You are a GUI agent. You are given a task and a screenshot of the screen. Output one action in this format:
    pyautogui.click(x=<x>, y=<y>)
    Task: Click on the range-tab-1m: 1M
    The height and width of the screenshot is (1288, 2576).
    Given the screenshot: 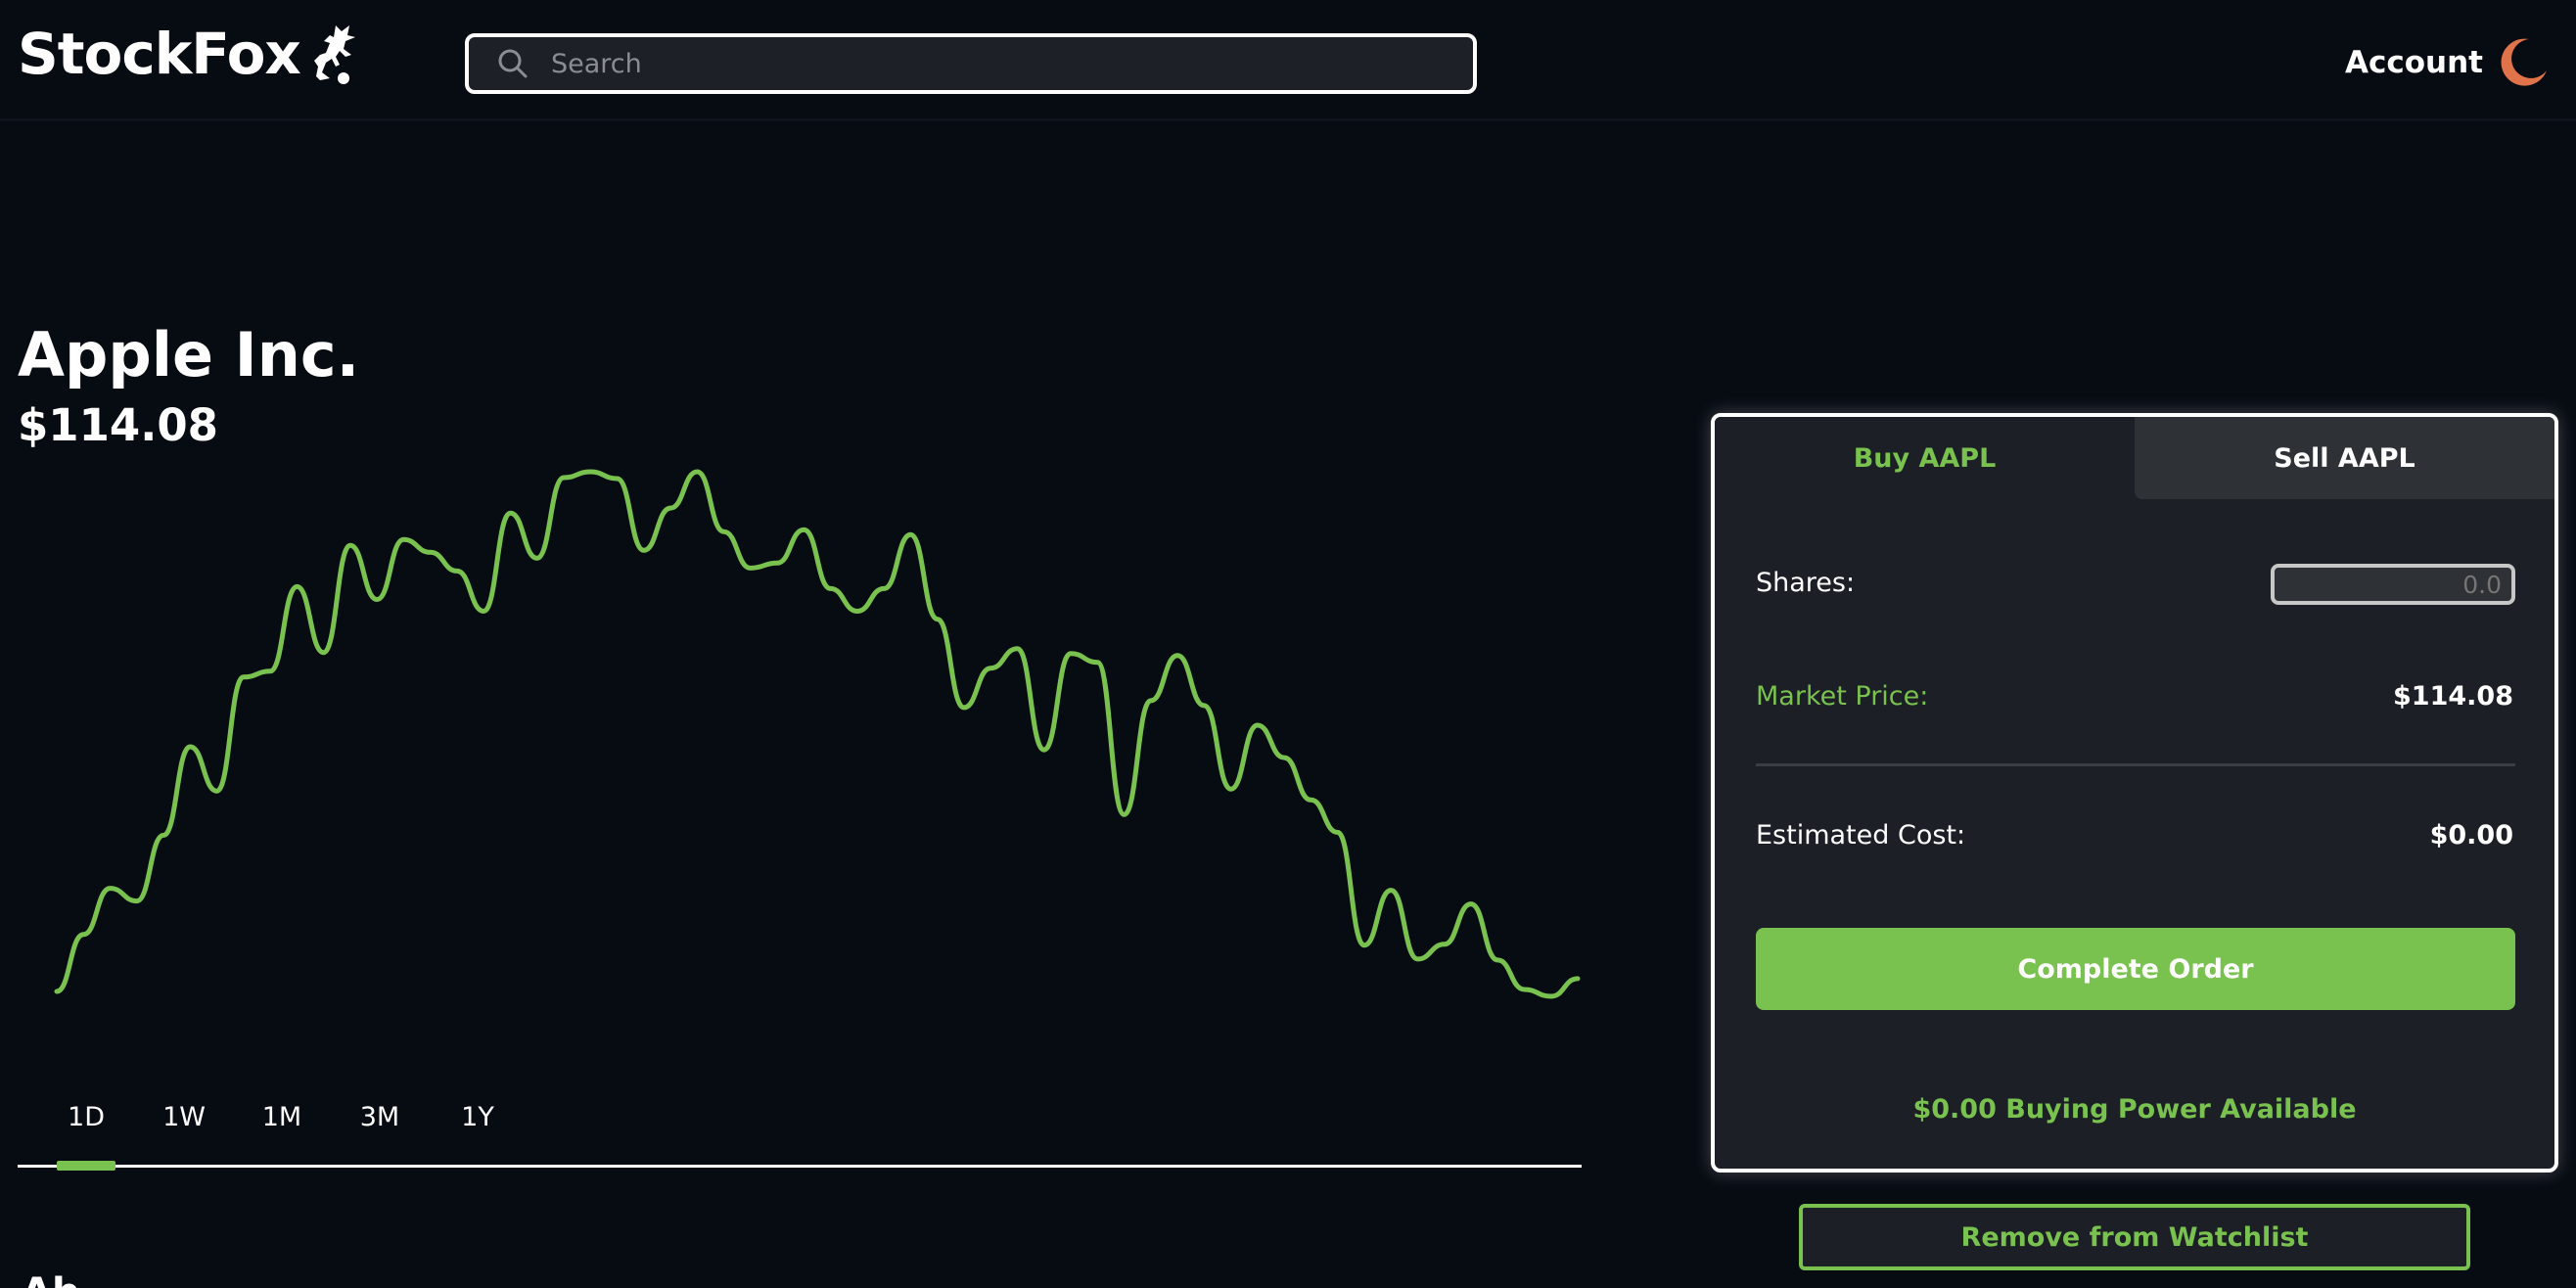 What is the action you would take?
    pyautogui.click(x=281, y=1117)
    